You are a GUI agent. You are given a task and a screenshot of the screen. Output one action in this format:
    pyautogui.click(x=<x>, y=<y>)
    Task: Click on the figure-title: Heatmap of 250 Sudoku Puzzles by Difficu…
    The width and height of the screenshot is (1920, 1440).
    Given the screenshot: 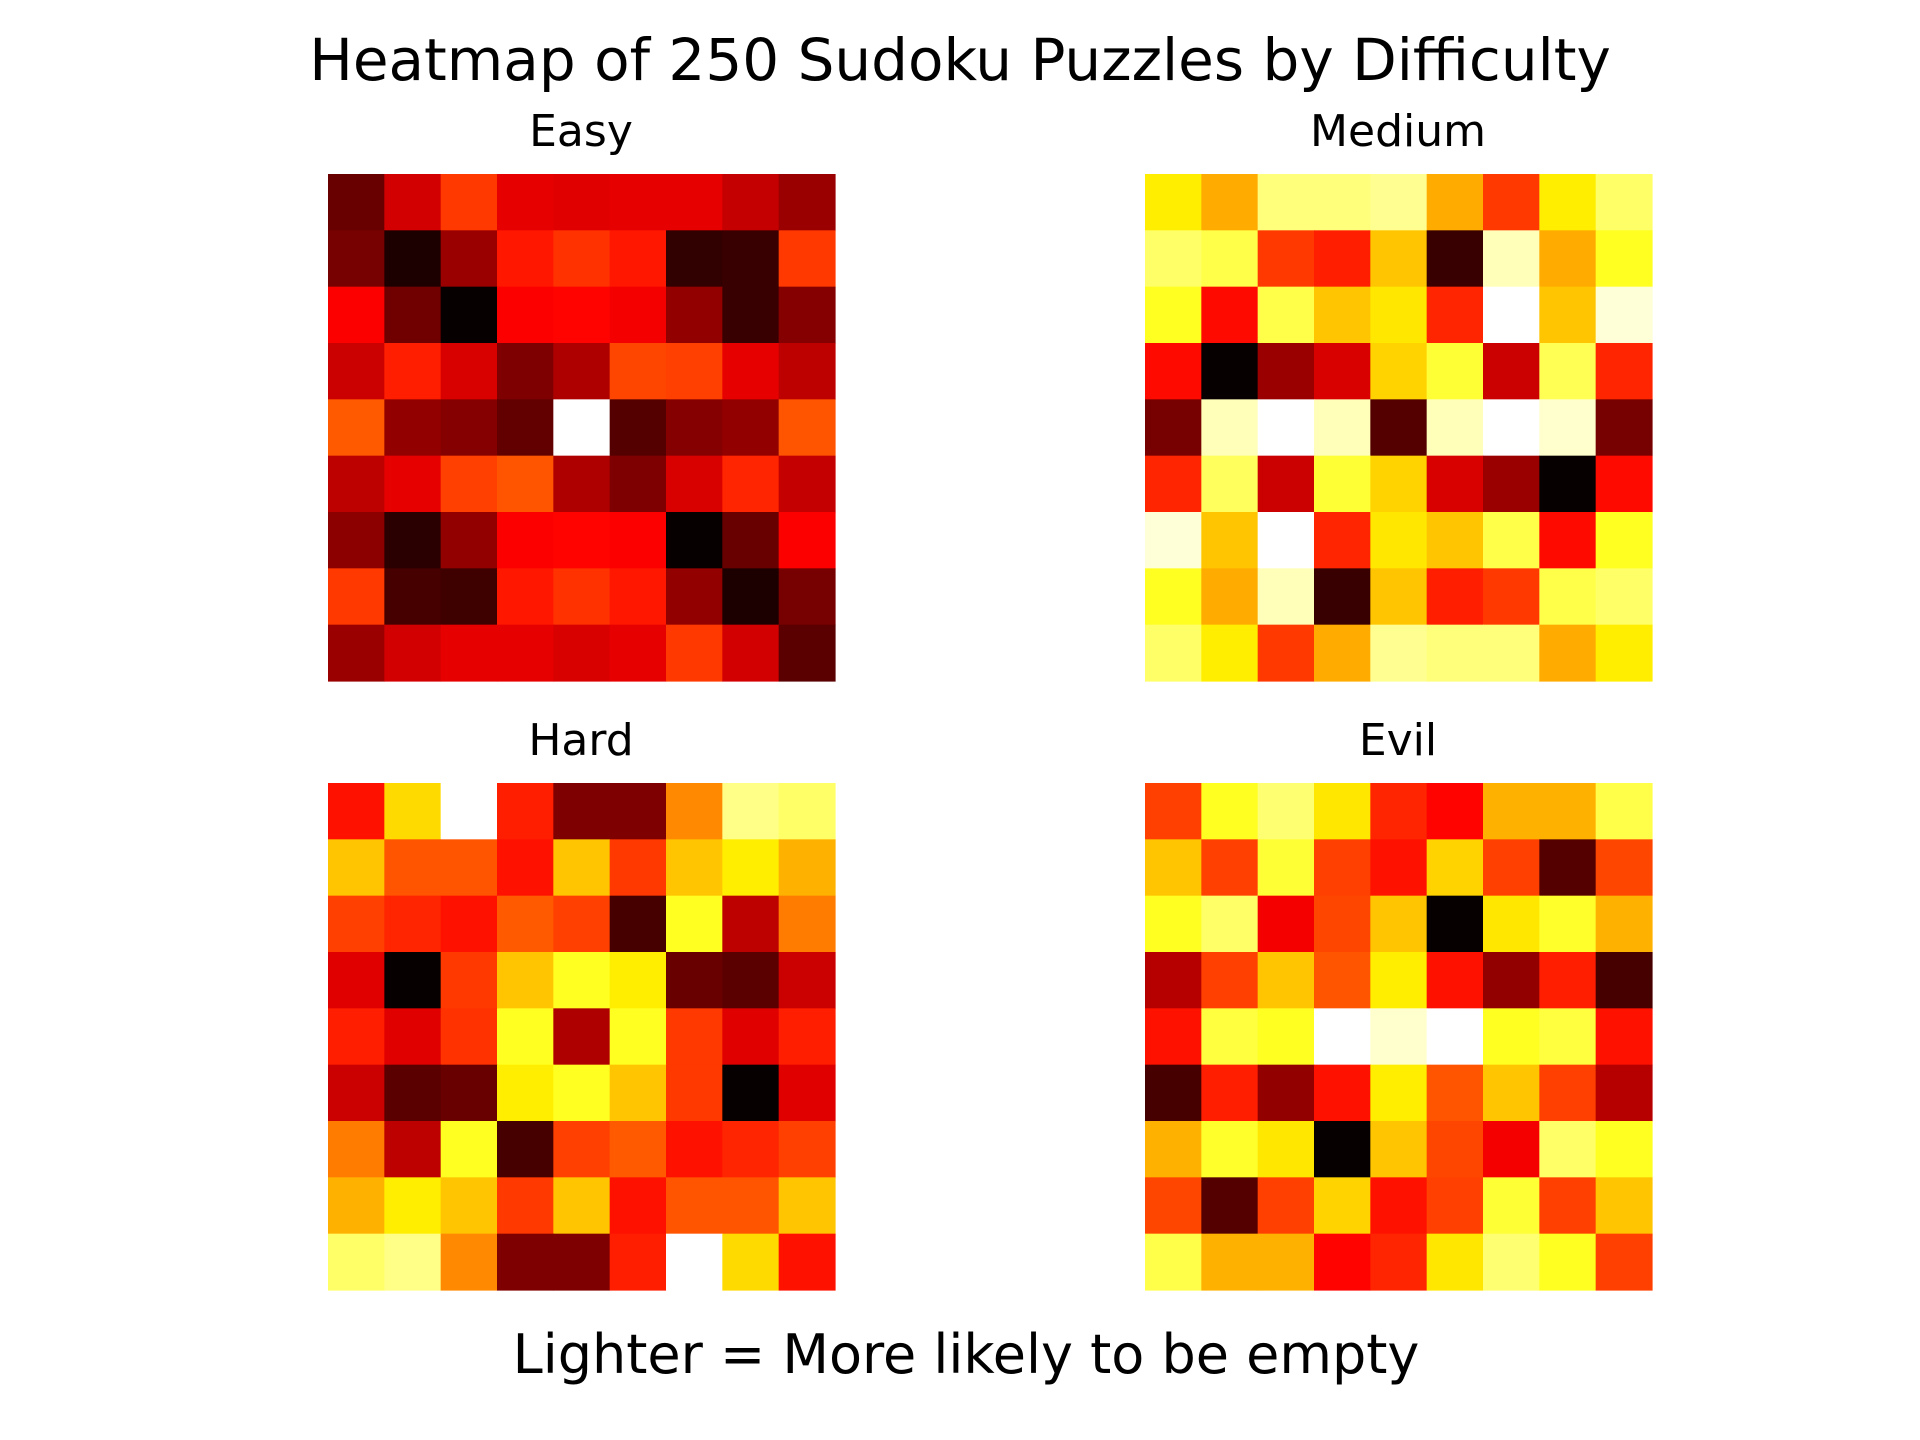 What is the action you would take?
    pyautogui.click(x=960, y=60)
    